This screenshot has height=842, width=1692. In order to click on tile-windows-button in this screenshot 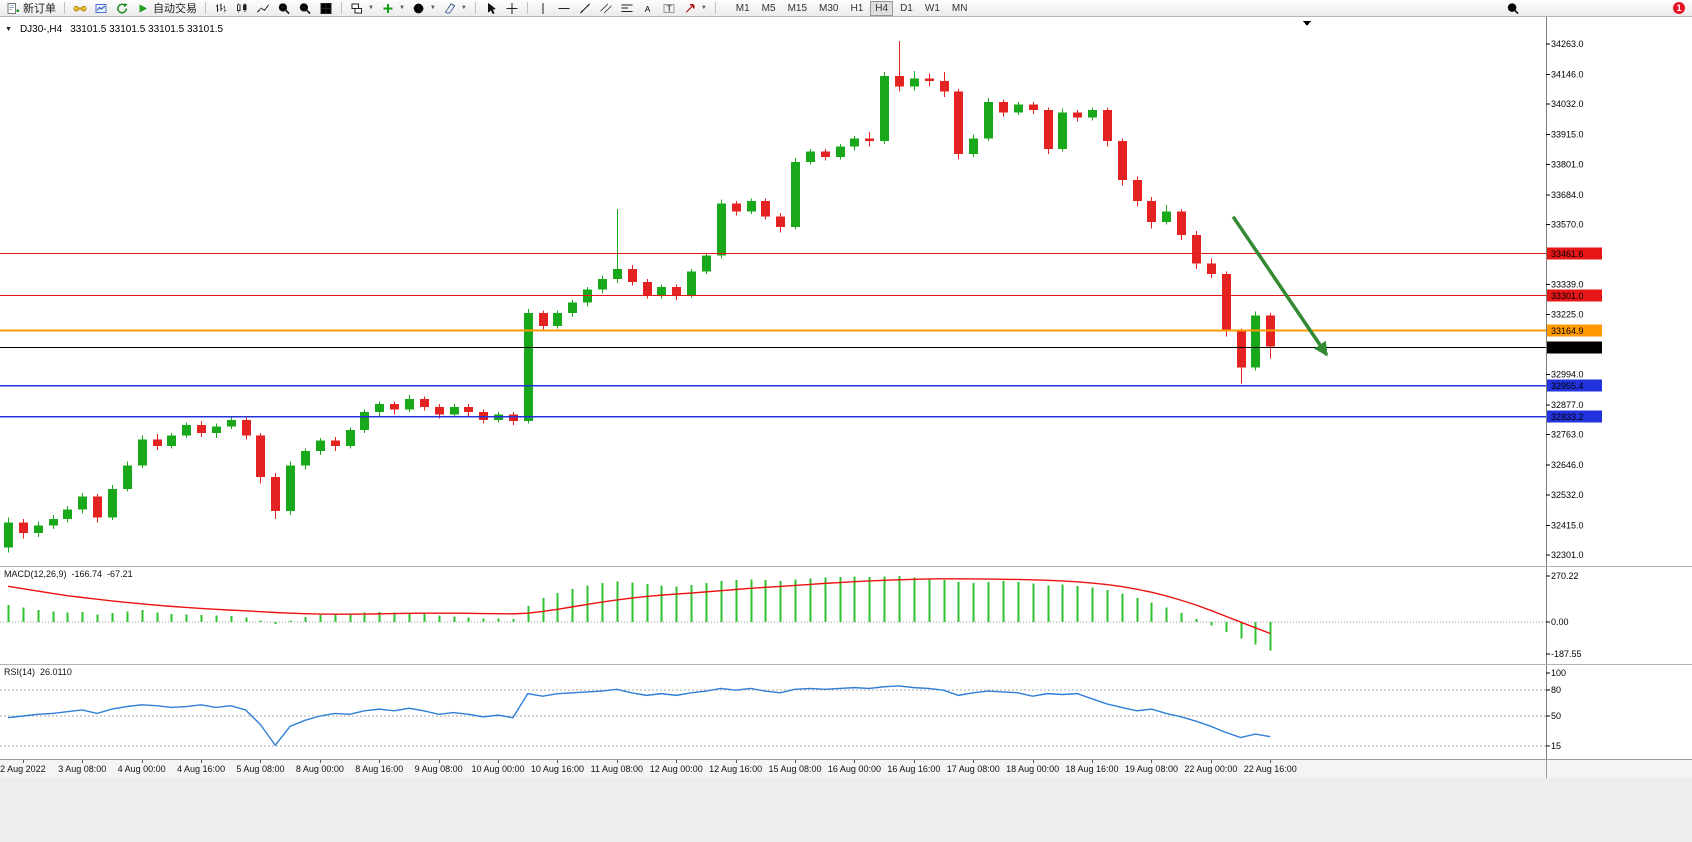, I will do `click(326, 8)`.